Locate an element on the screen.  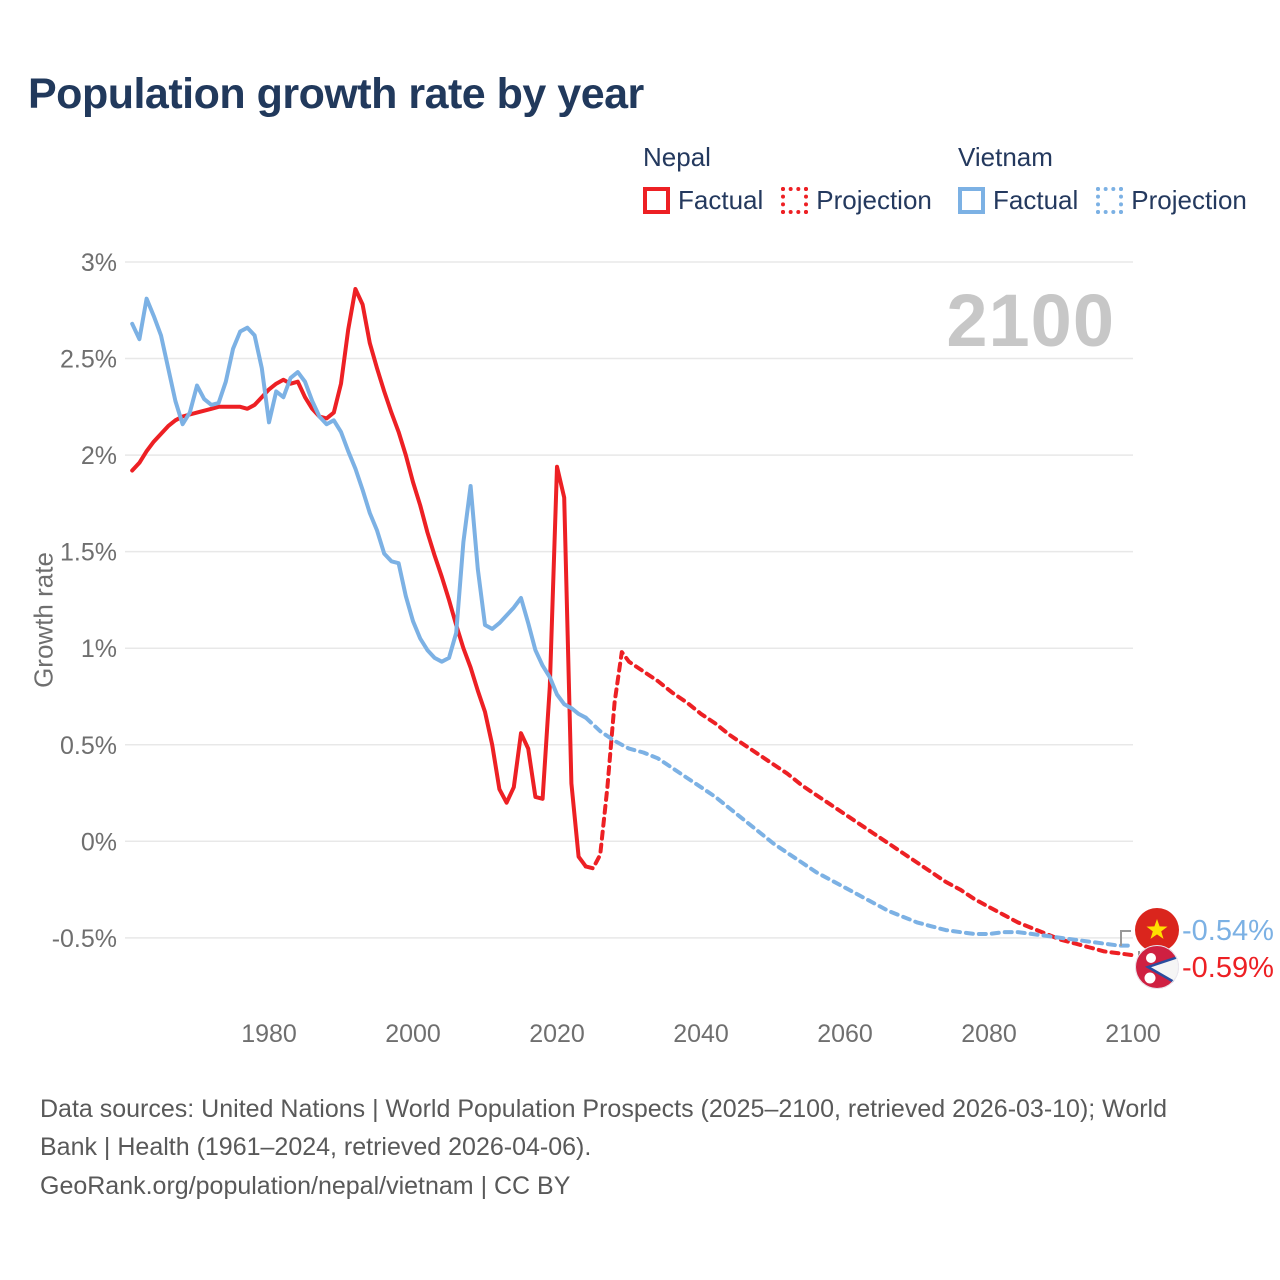
legend-item-vietnam-projection: Projection is located at coordinates (1171, 200).